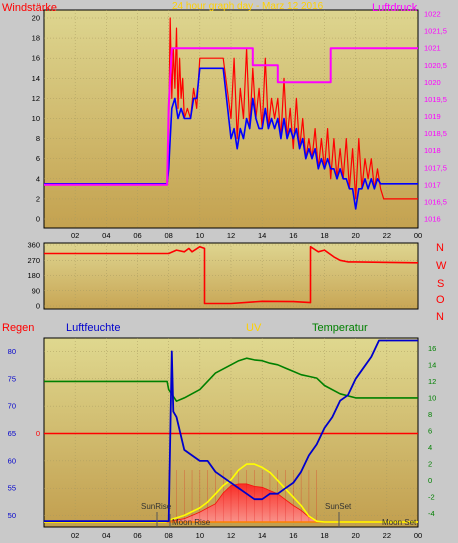 The image size is (458, 543). I want to click on wind-x-tick: 08, so click(168, 235).